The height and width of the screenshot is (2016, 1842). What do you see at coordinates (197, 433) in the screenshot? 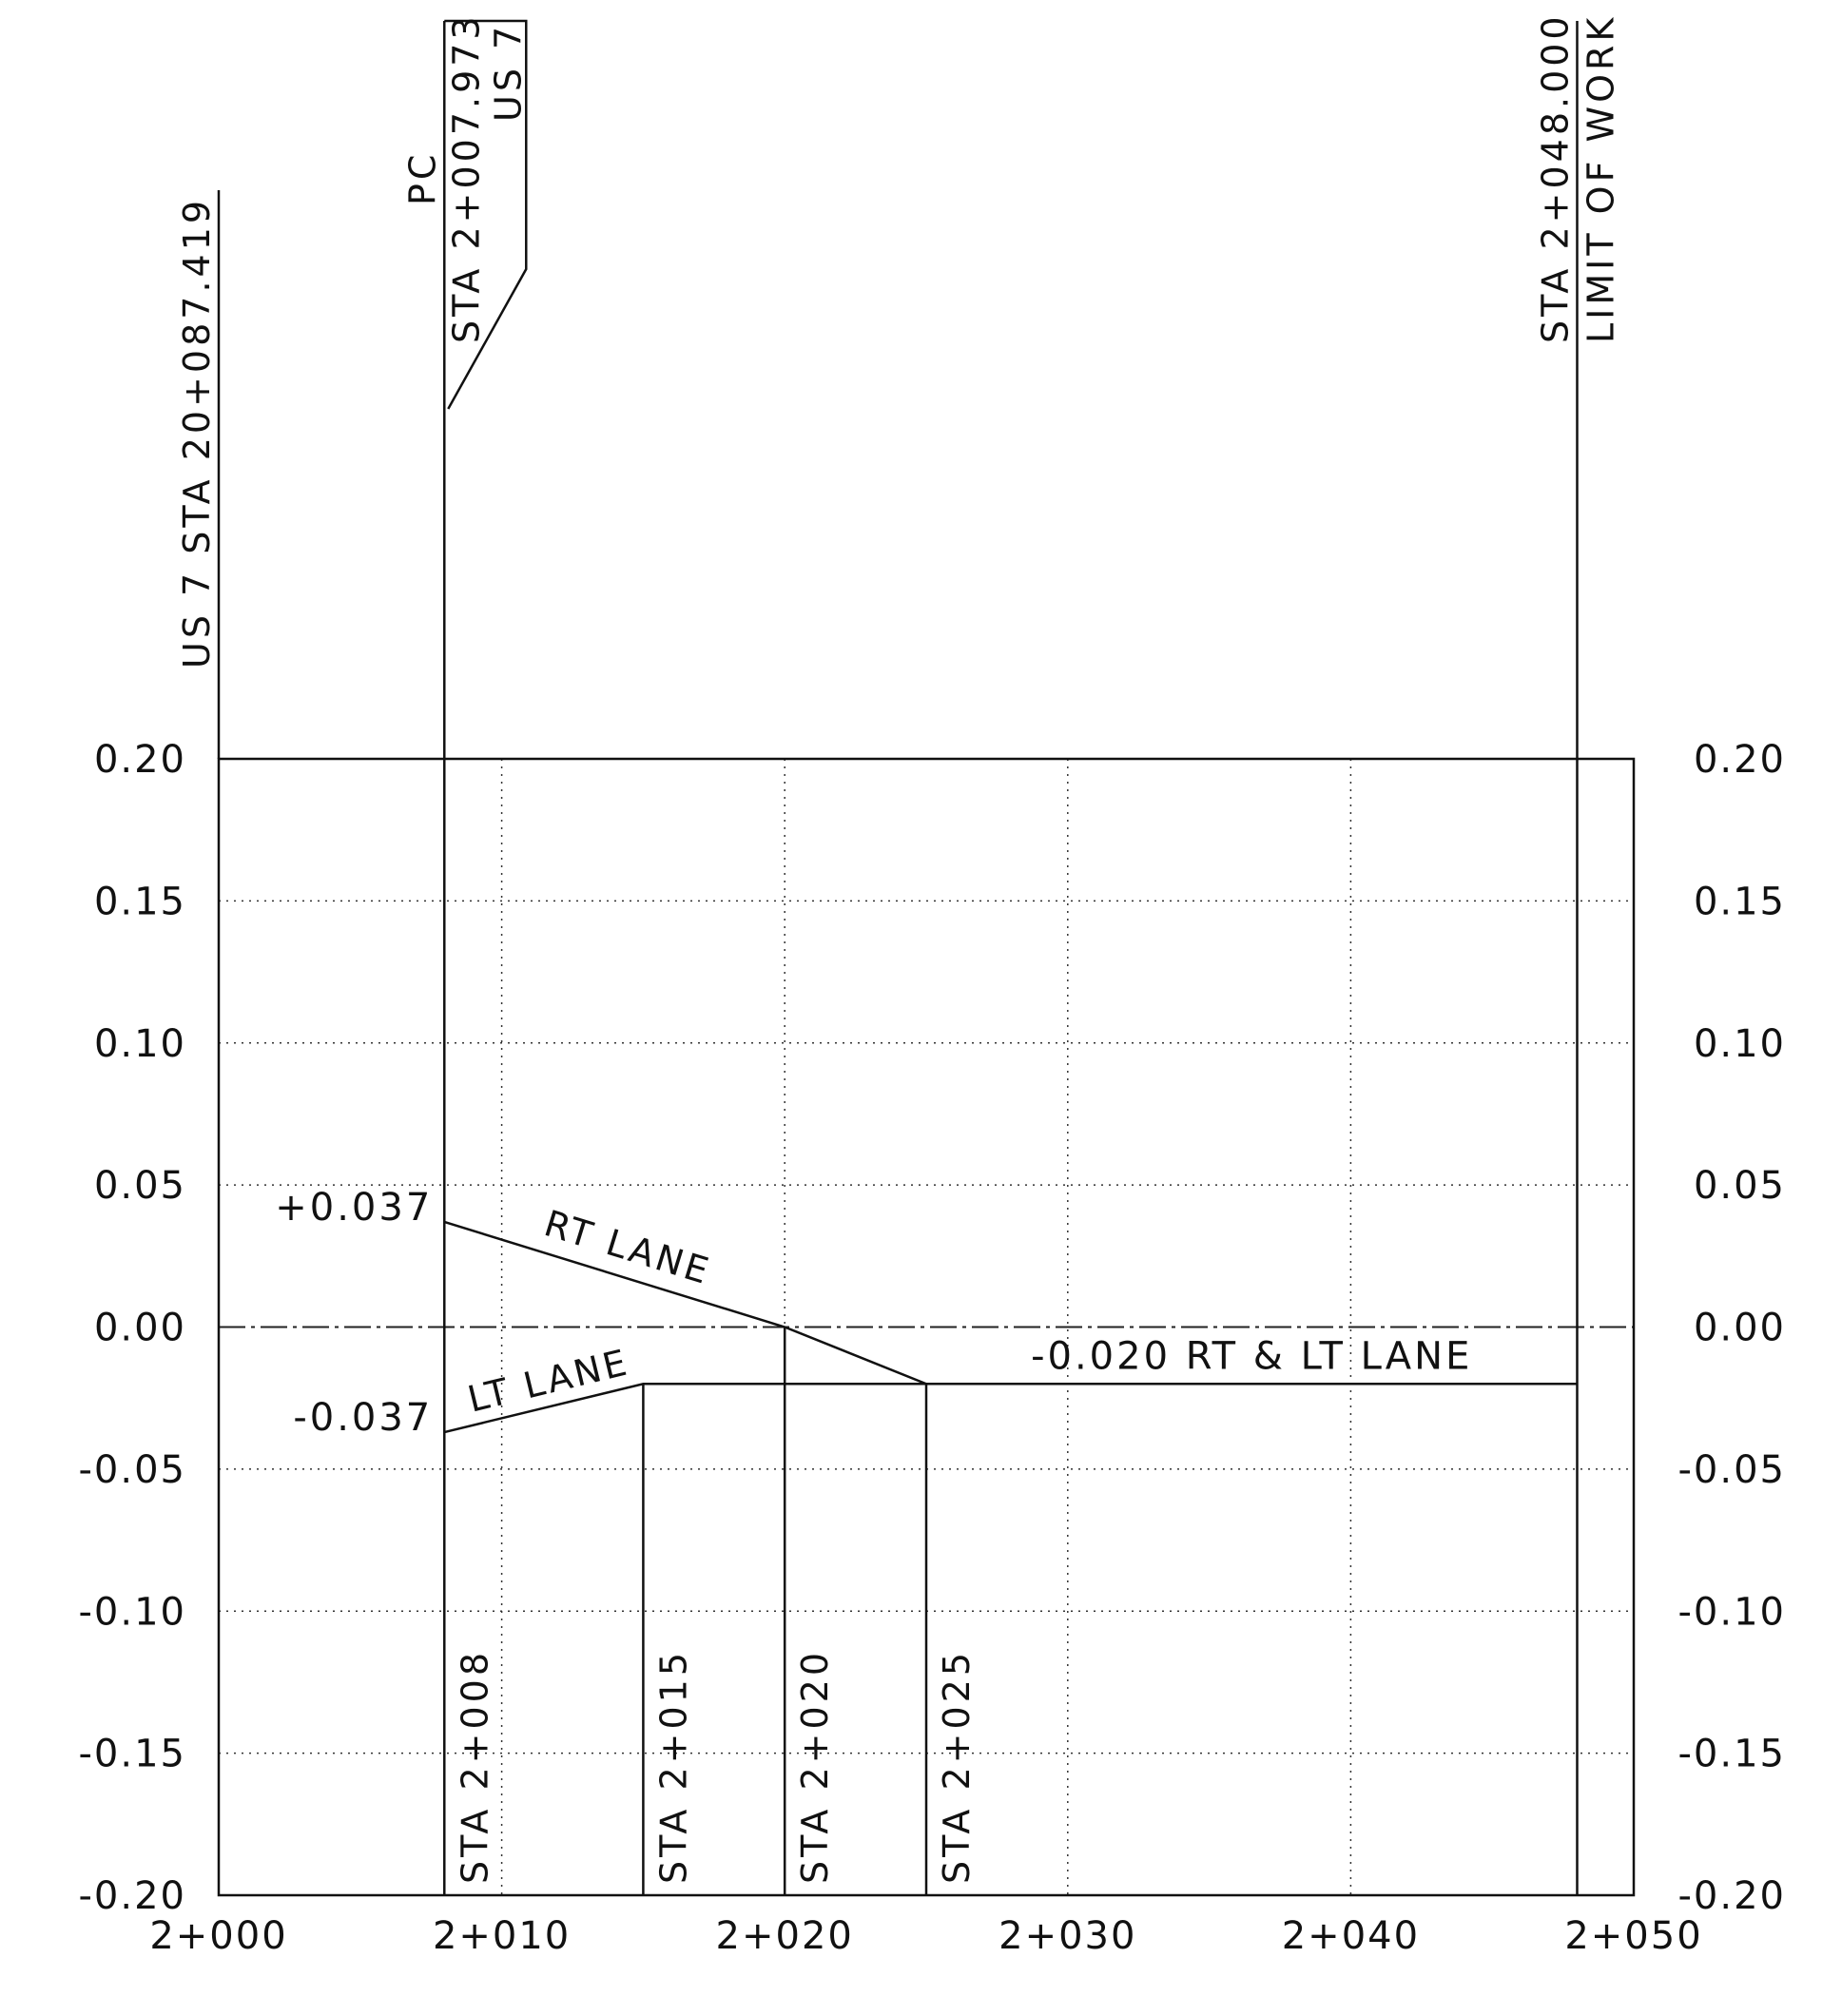
I see `us7-marker-label: US 7 STA 20+087.419` at bounding box center [197, 433].